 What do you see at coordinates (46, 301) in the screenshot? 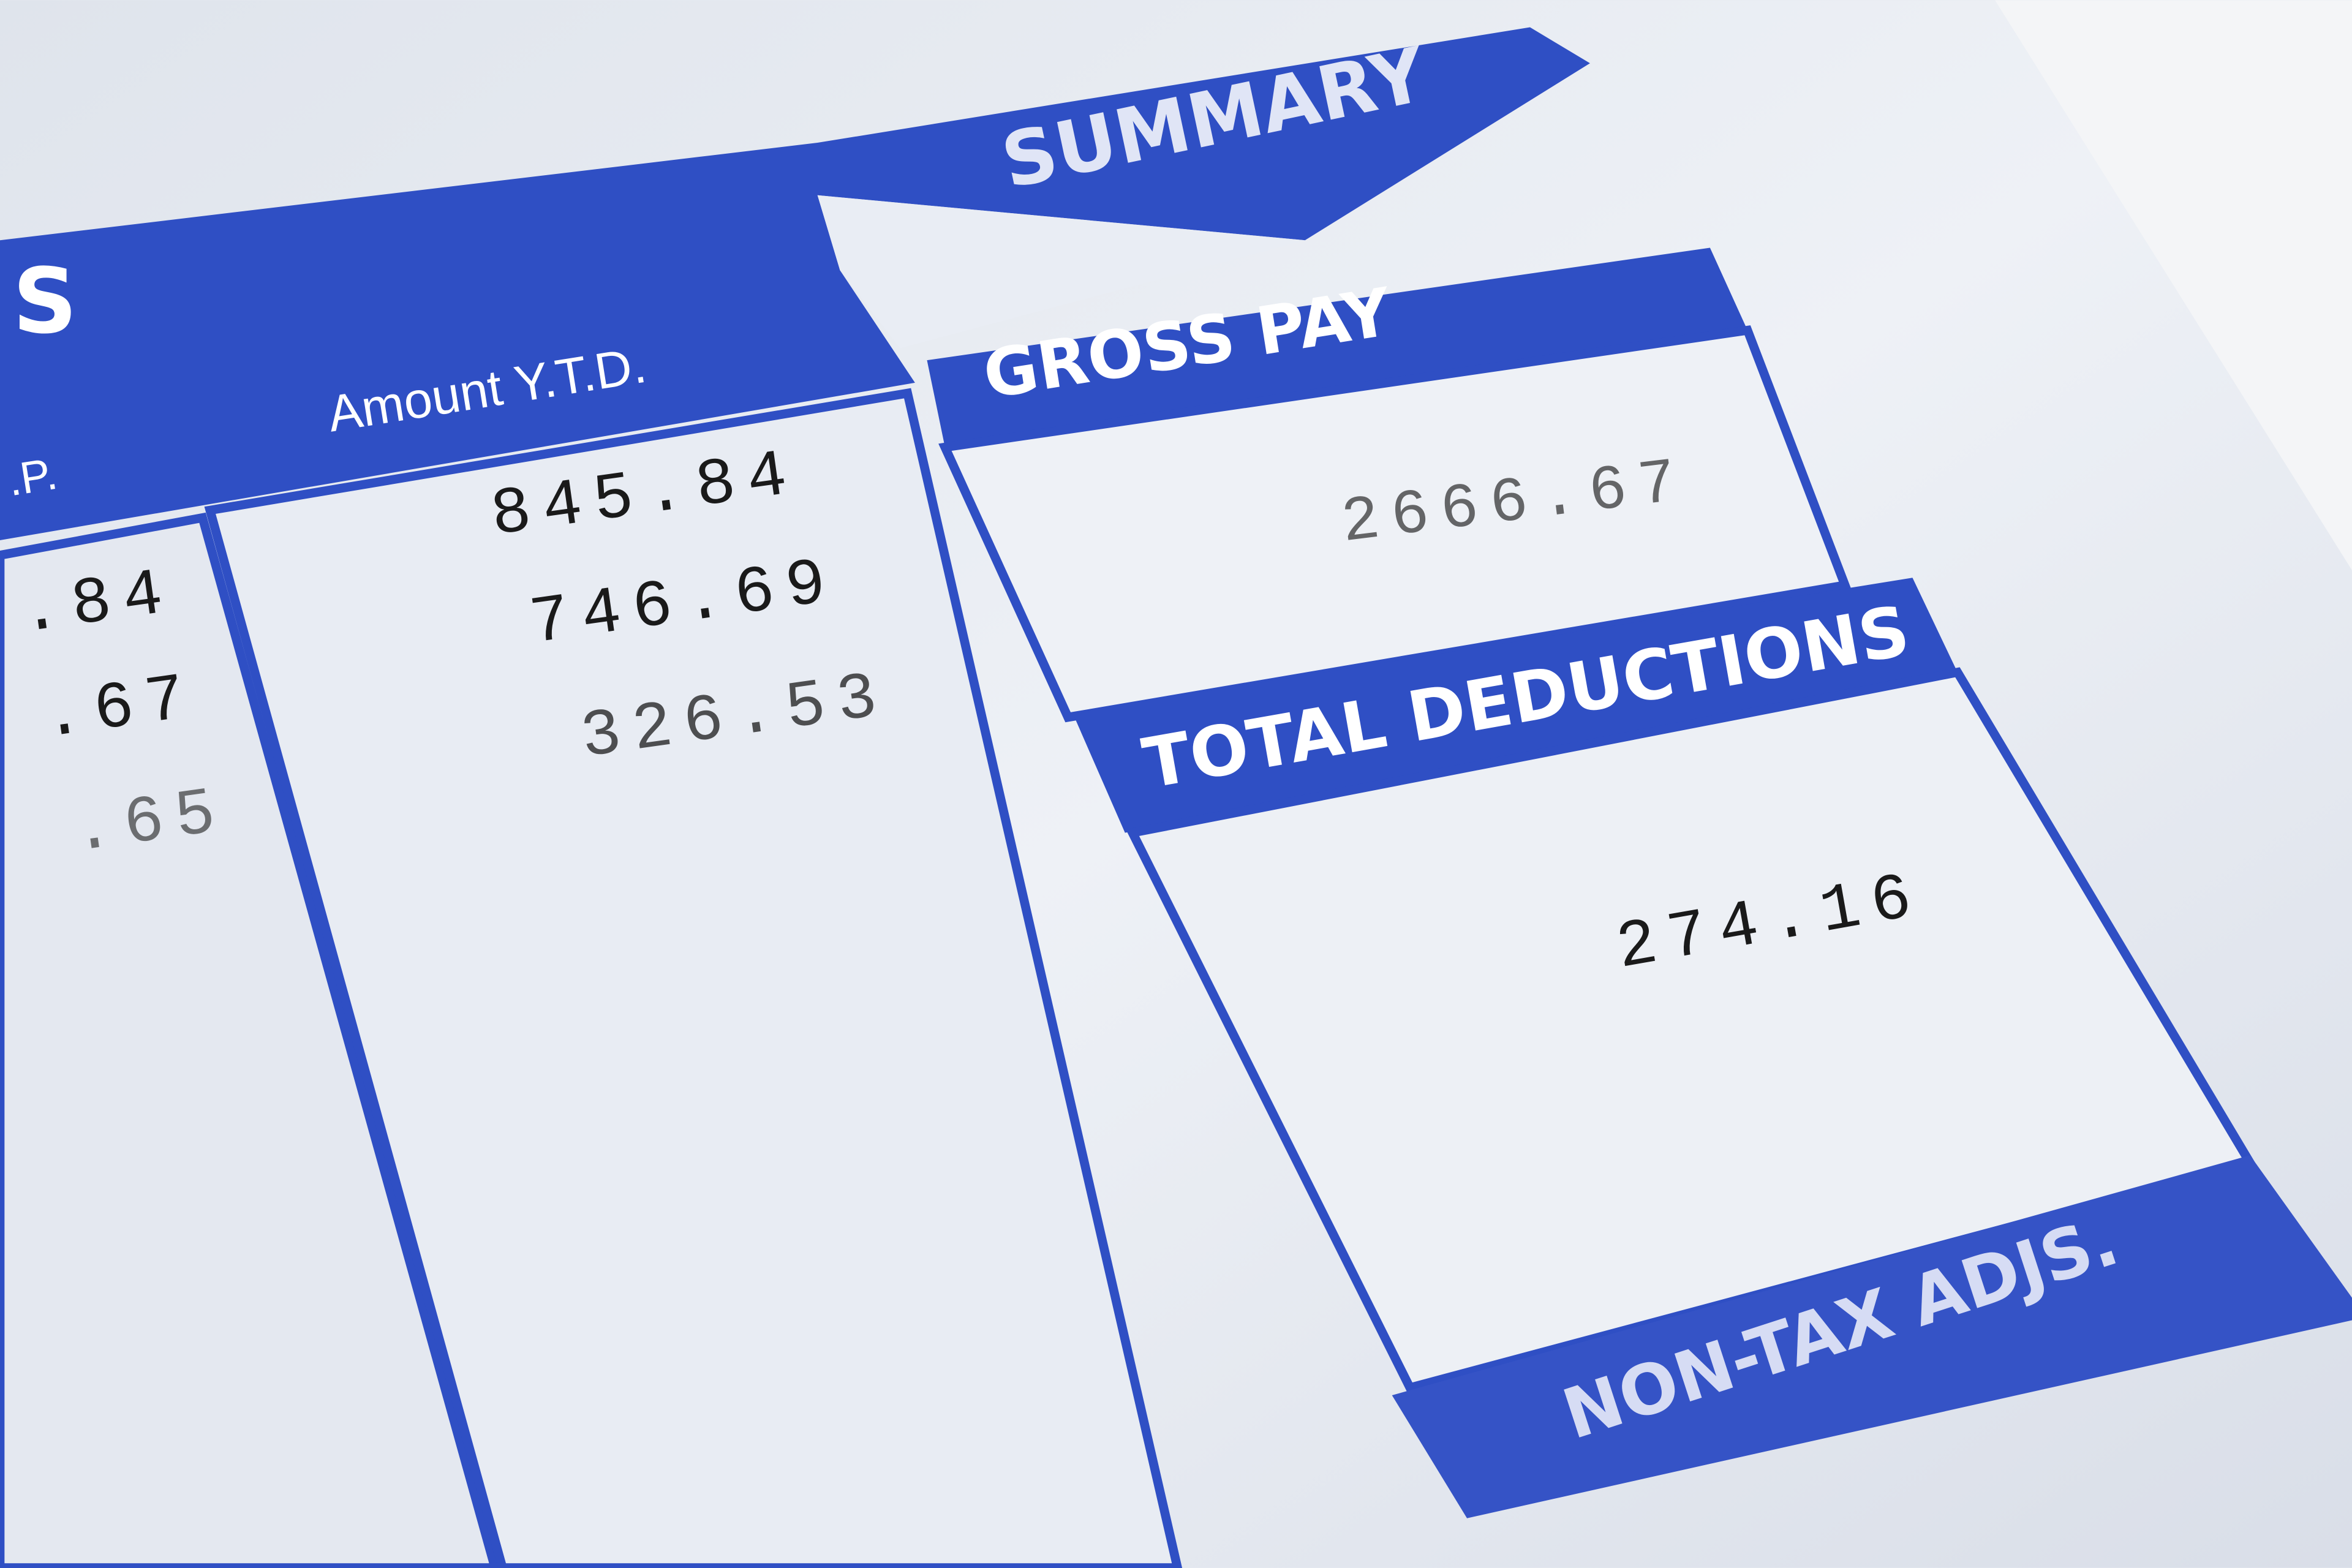
I see `section-title-fragment: S` at bounding box center [46, 301].